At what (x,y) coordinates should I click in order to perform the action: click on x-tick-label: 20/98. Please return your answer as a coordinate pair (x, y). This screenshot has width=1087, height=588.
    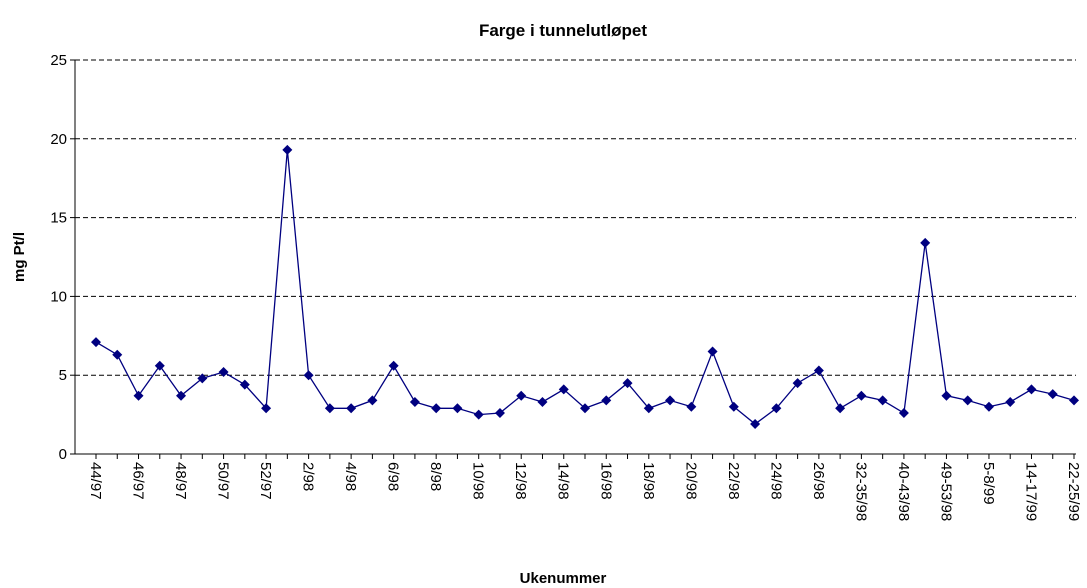
    Looking at the image, I should click on (690, 481).